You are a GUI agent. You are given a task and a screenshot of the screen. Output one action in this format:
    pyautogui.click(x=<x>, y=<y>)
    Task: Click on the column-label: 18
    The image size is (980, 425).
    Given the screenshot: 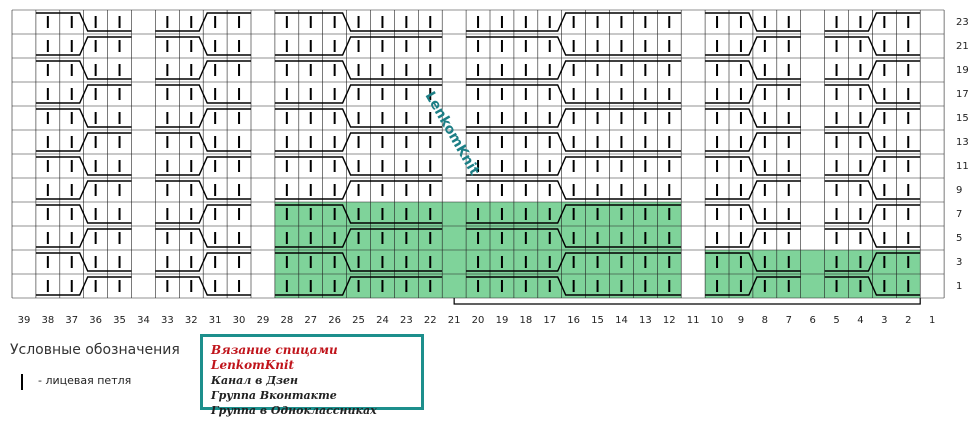 What is the action you would take?
    pyautogui.click(x=525, y=320)
    